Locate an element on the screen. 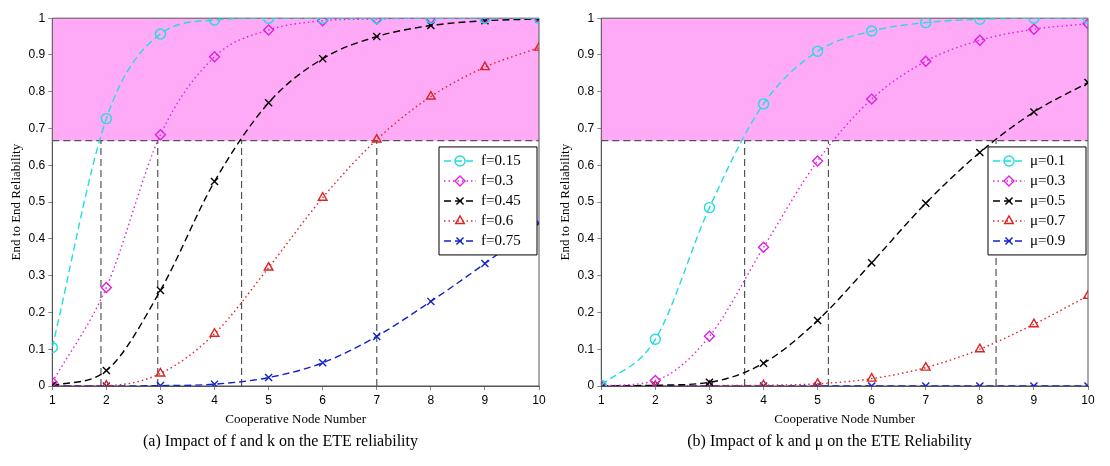  legend-label: μ=0.1 is located at coordinates (1048, 159).